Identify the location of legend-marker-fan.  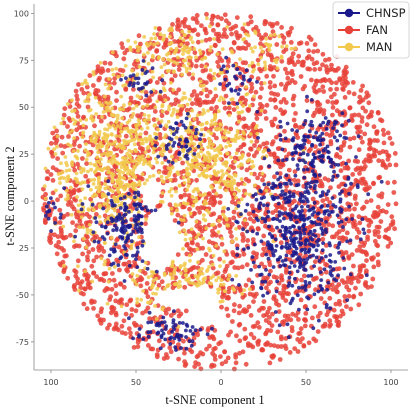
(349, 30).